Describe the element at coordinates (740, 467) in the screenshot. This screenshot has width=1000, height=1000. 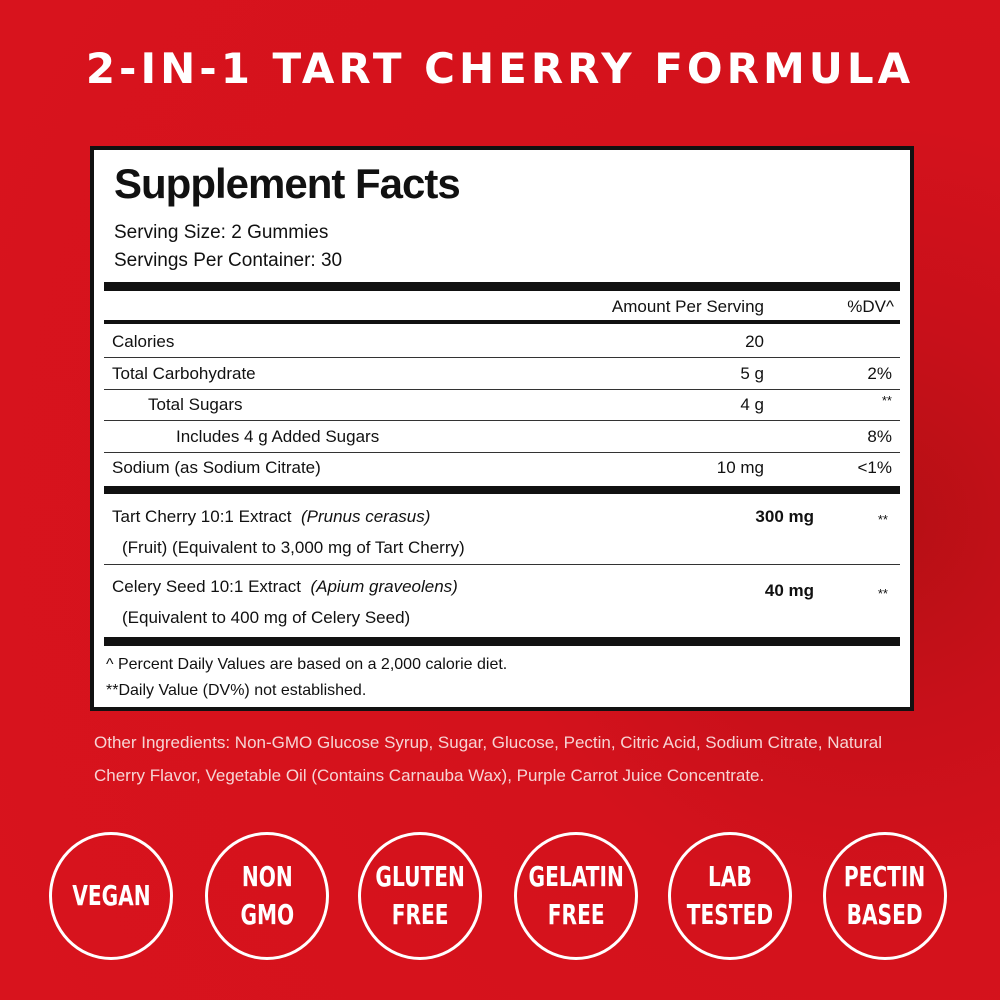
I see `nutrient-amount: 10 mg` at that location.